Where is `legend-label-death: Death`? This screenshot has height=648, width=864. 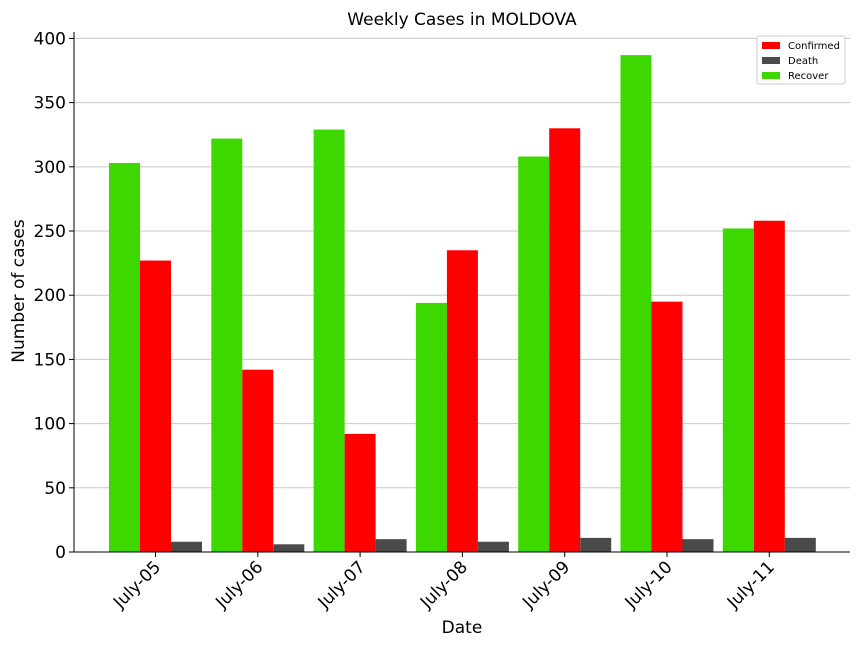 legend-label-death: Death is located at coordinates (803, 61).